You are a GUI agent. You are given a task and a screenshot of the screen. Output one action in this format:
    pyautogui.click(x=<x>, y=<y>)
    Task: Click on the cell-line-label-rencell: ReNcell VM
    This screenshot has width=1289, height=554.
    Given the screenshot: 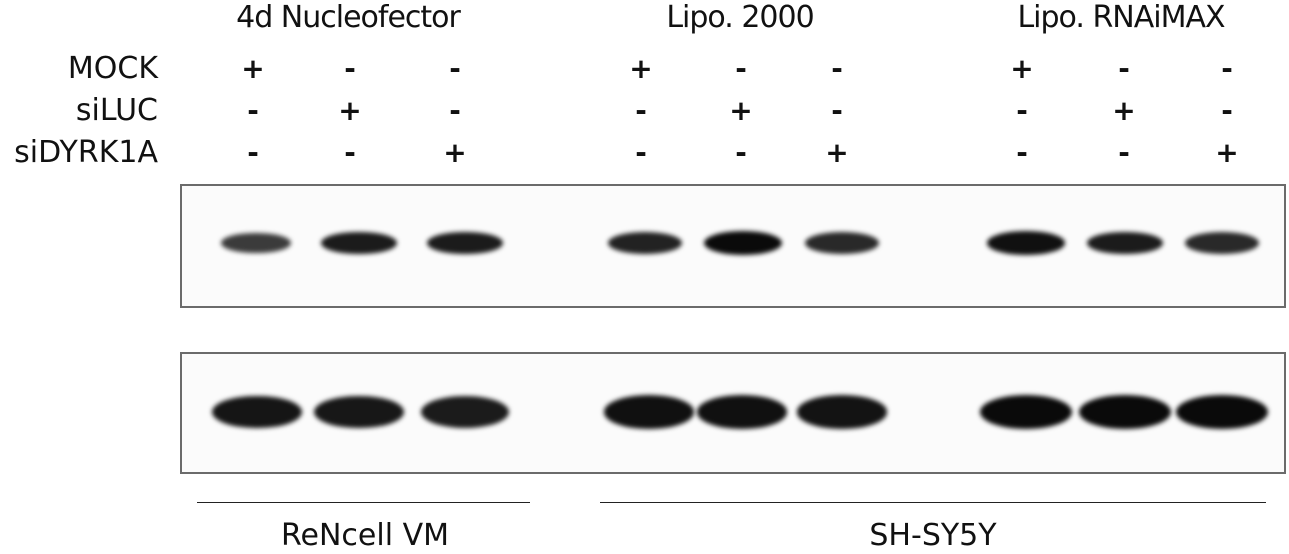 What is the action you would take?
    pyautogui.click(x=365, y=535)
    